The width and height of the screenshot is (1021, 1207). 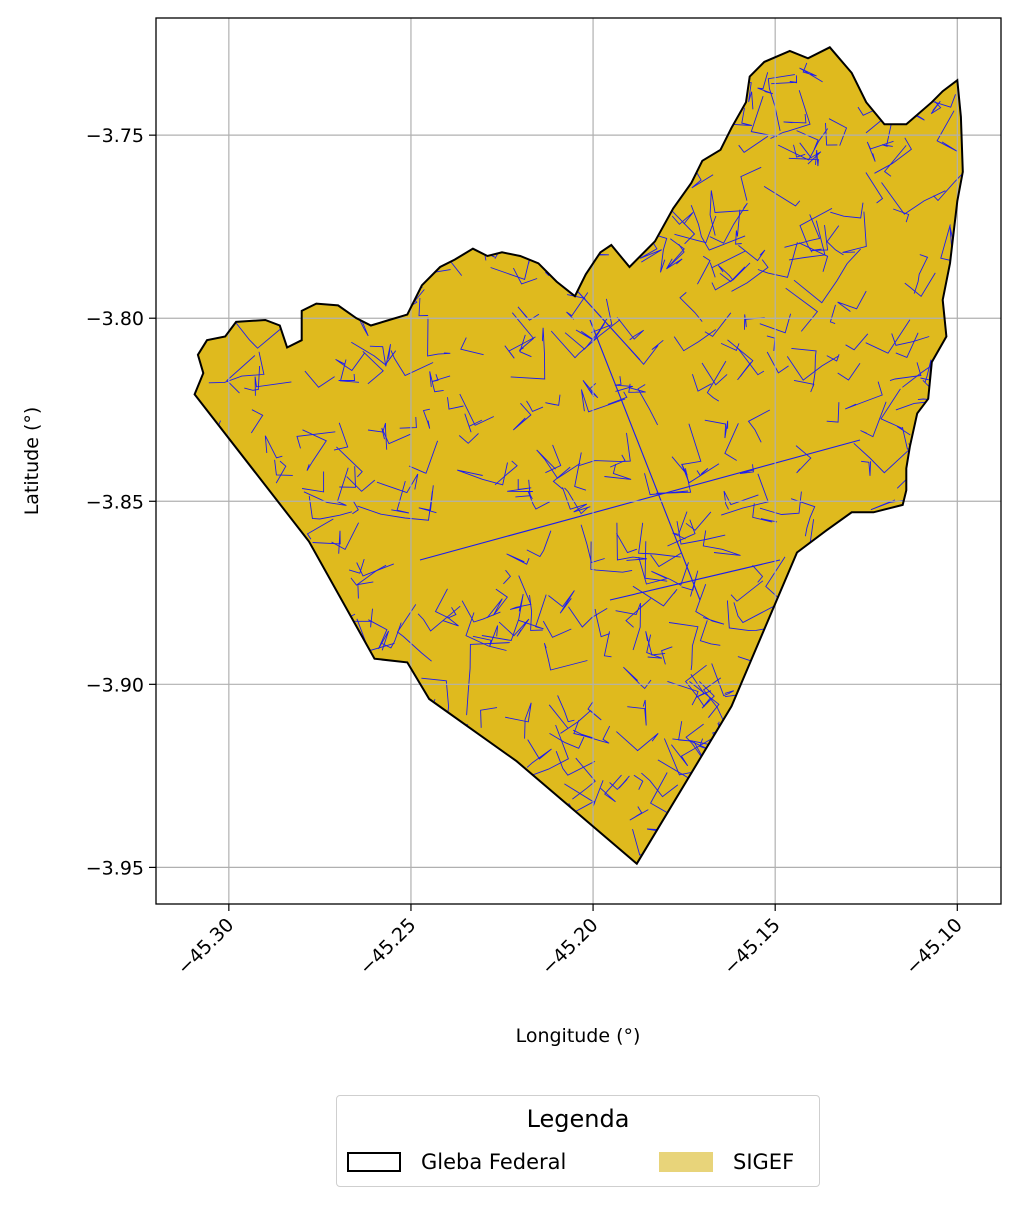 I want to click on y-tick-label: −3.90, so click(x=115, y=685).